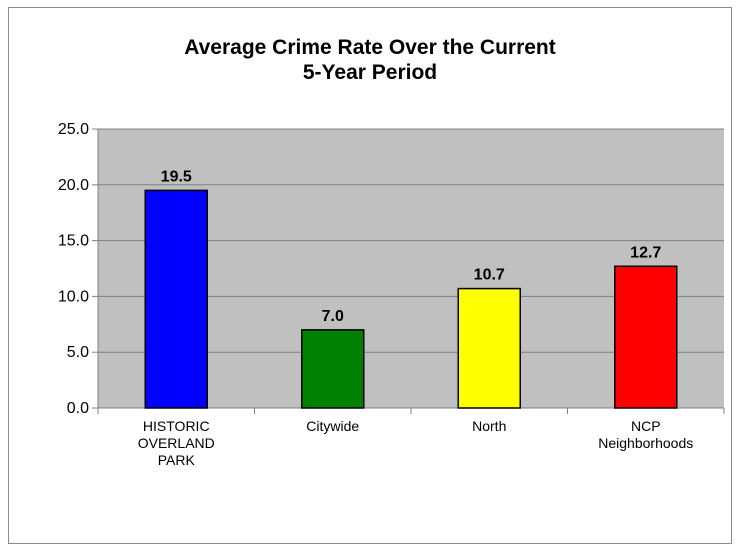 This screenshot has height=550, width=740. I want to click on x-tick-label: Citywide, so click(332, 426).